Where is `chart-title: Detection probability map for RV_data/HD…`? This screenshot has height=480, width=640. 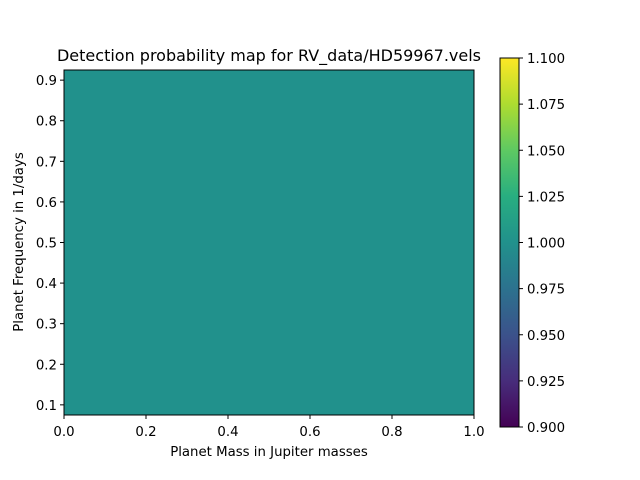 chart-title: Detection probability map for RV_data/HD… is located at coordinates (269, 56).